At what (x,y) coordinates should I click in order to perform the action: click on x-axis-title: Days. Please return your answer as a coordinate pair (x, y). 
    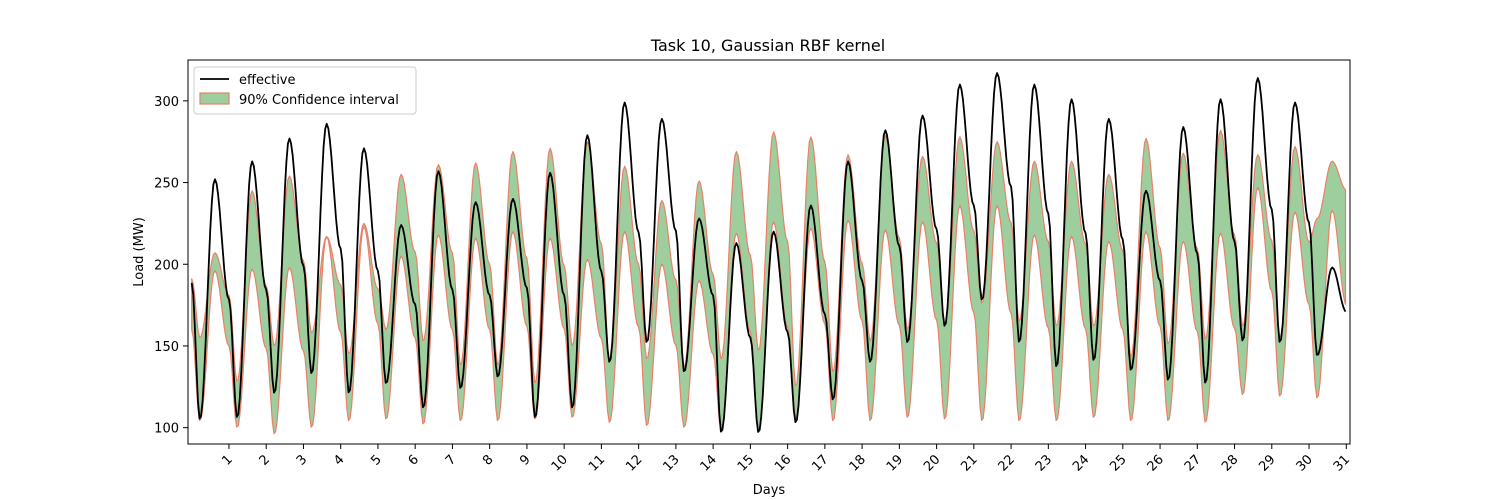
    Looking at the image, I should click on (769, 490).